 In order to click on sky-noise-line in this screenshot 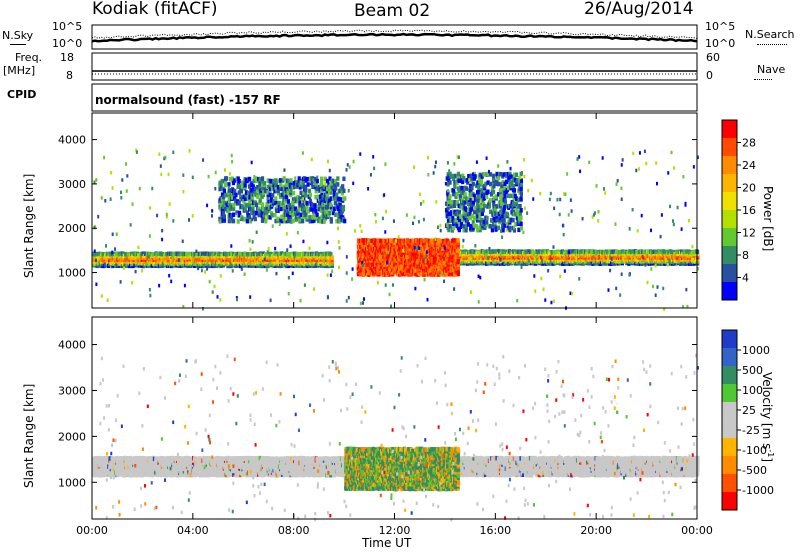, I will do `click(394, 37)`.